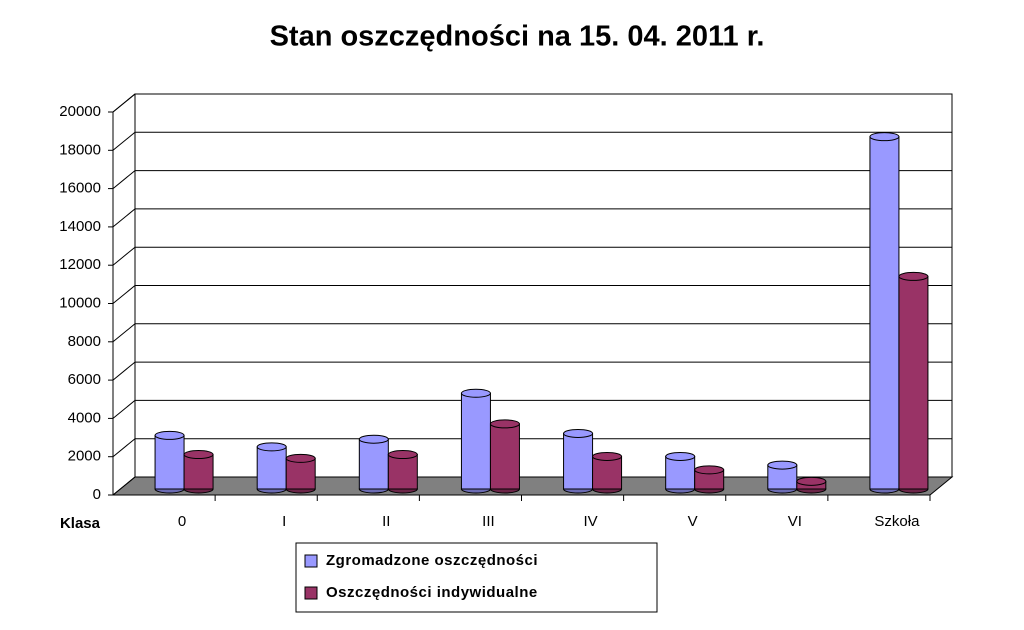 The width and height of the screenshot is (1024, 630). Describe the element at coordinates (80, 264) in the screenshot. I see `y-tick-label: 12000` at that location.